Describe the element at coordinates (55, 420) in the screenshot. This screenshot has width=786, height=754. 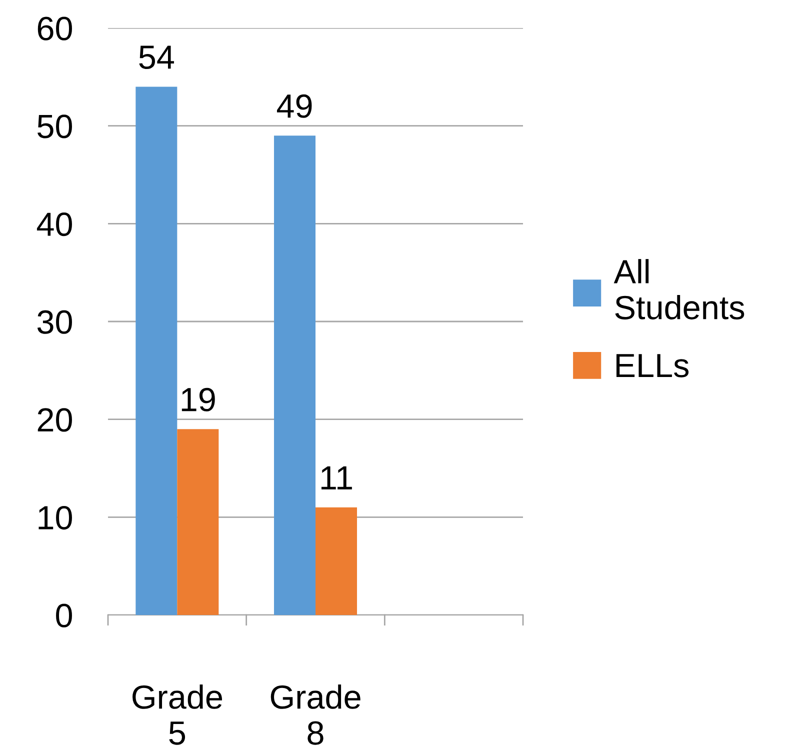
I see `y-tick-label: 20` at that location.